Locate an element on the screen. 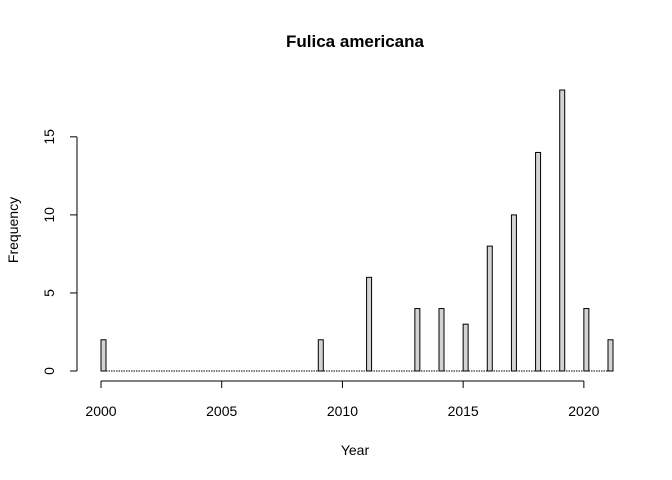 The height and width of the screenshot is (480, 672). y-tick-label: 15 is located at coordinates (49, 137).